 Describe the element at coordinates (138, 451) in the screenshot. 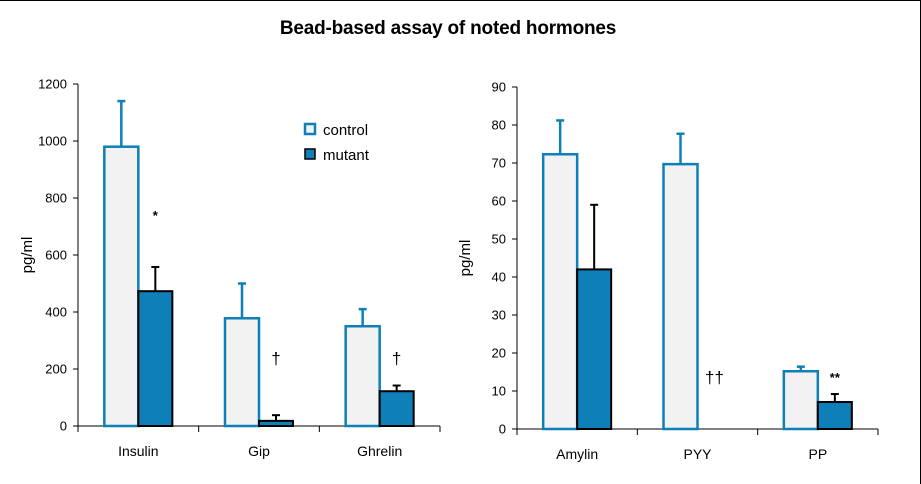

I see `chart1-x-tick-label: Insulin` at that location.